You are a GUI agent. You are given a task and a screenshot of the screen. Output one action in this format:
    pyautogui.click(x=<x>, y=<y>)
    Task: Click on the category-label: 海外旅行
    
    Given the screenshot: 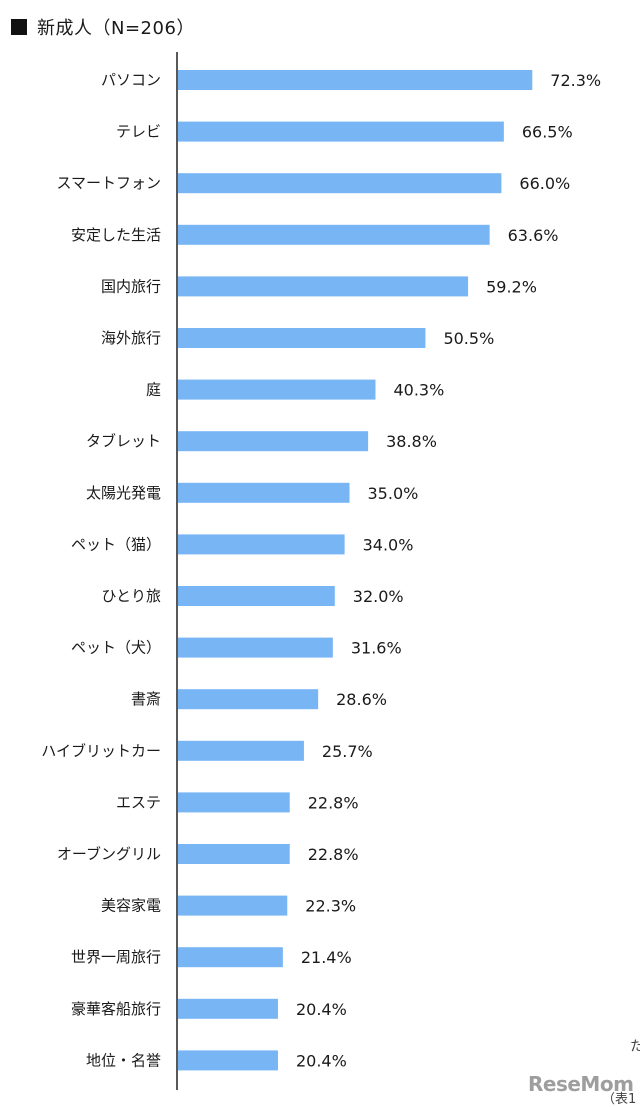 What is the action you would take?
    pyautogui.click(x=131, y=338)
    